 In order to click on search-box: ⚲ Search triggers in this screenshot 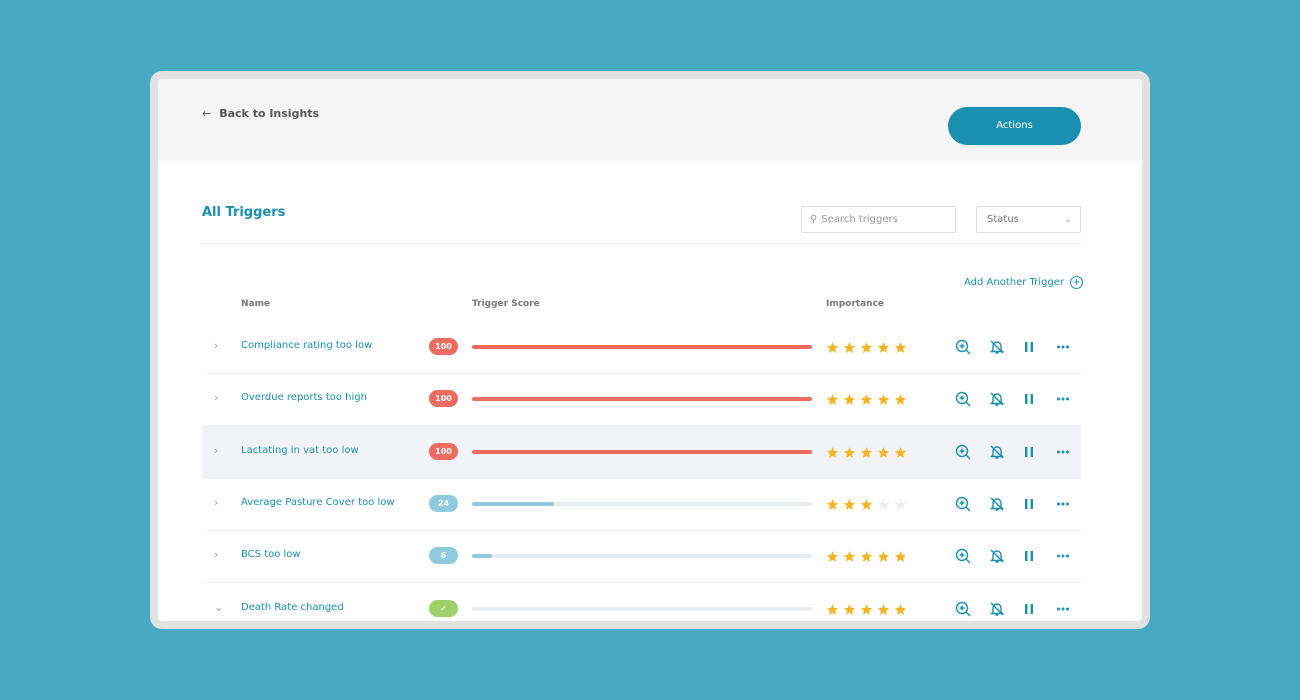, I will do `click(878, 219)`.